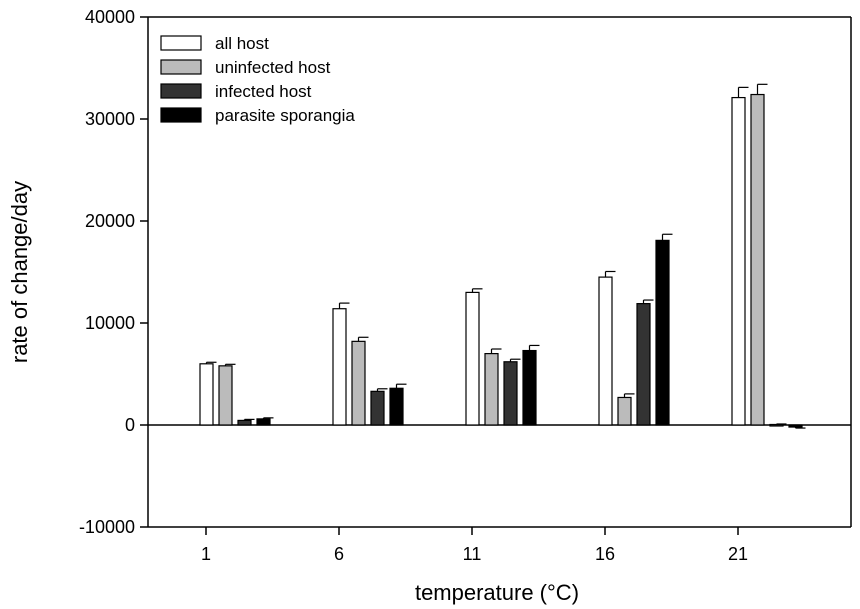 The image size is (860, 609). I want to click on x-tick-label: 6, so click(339, 554).